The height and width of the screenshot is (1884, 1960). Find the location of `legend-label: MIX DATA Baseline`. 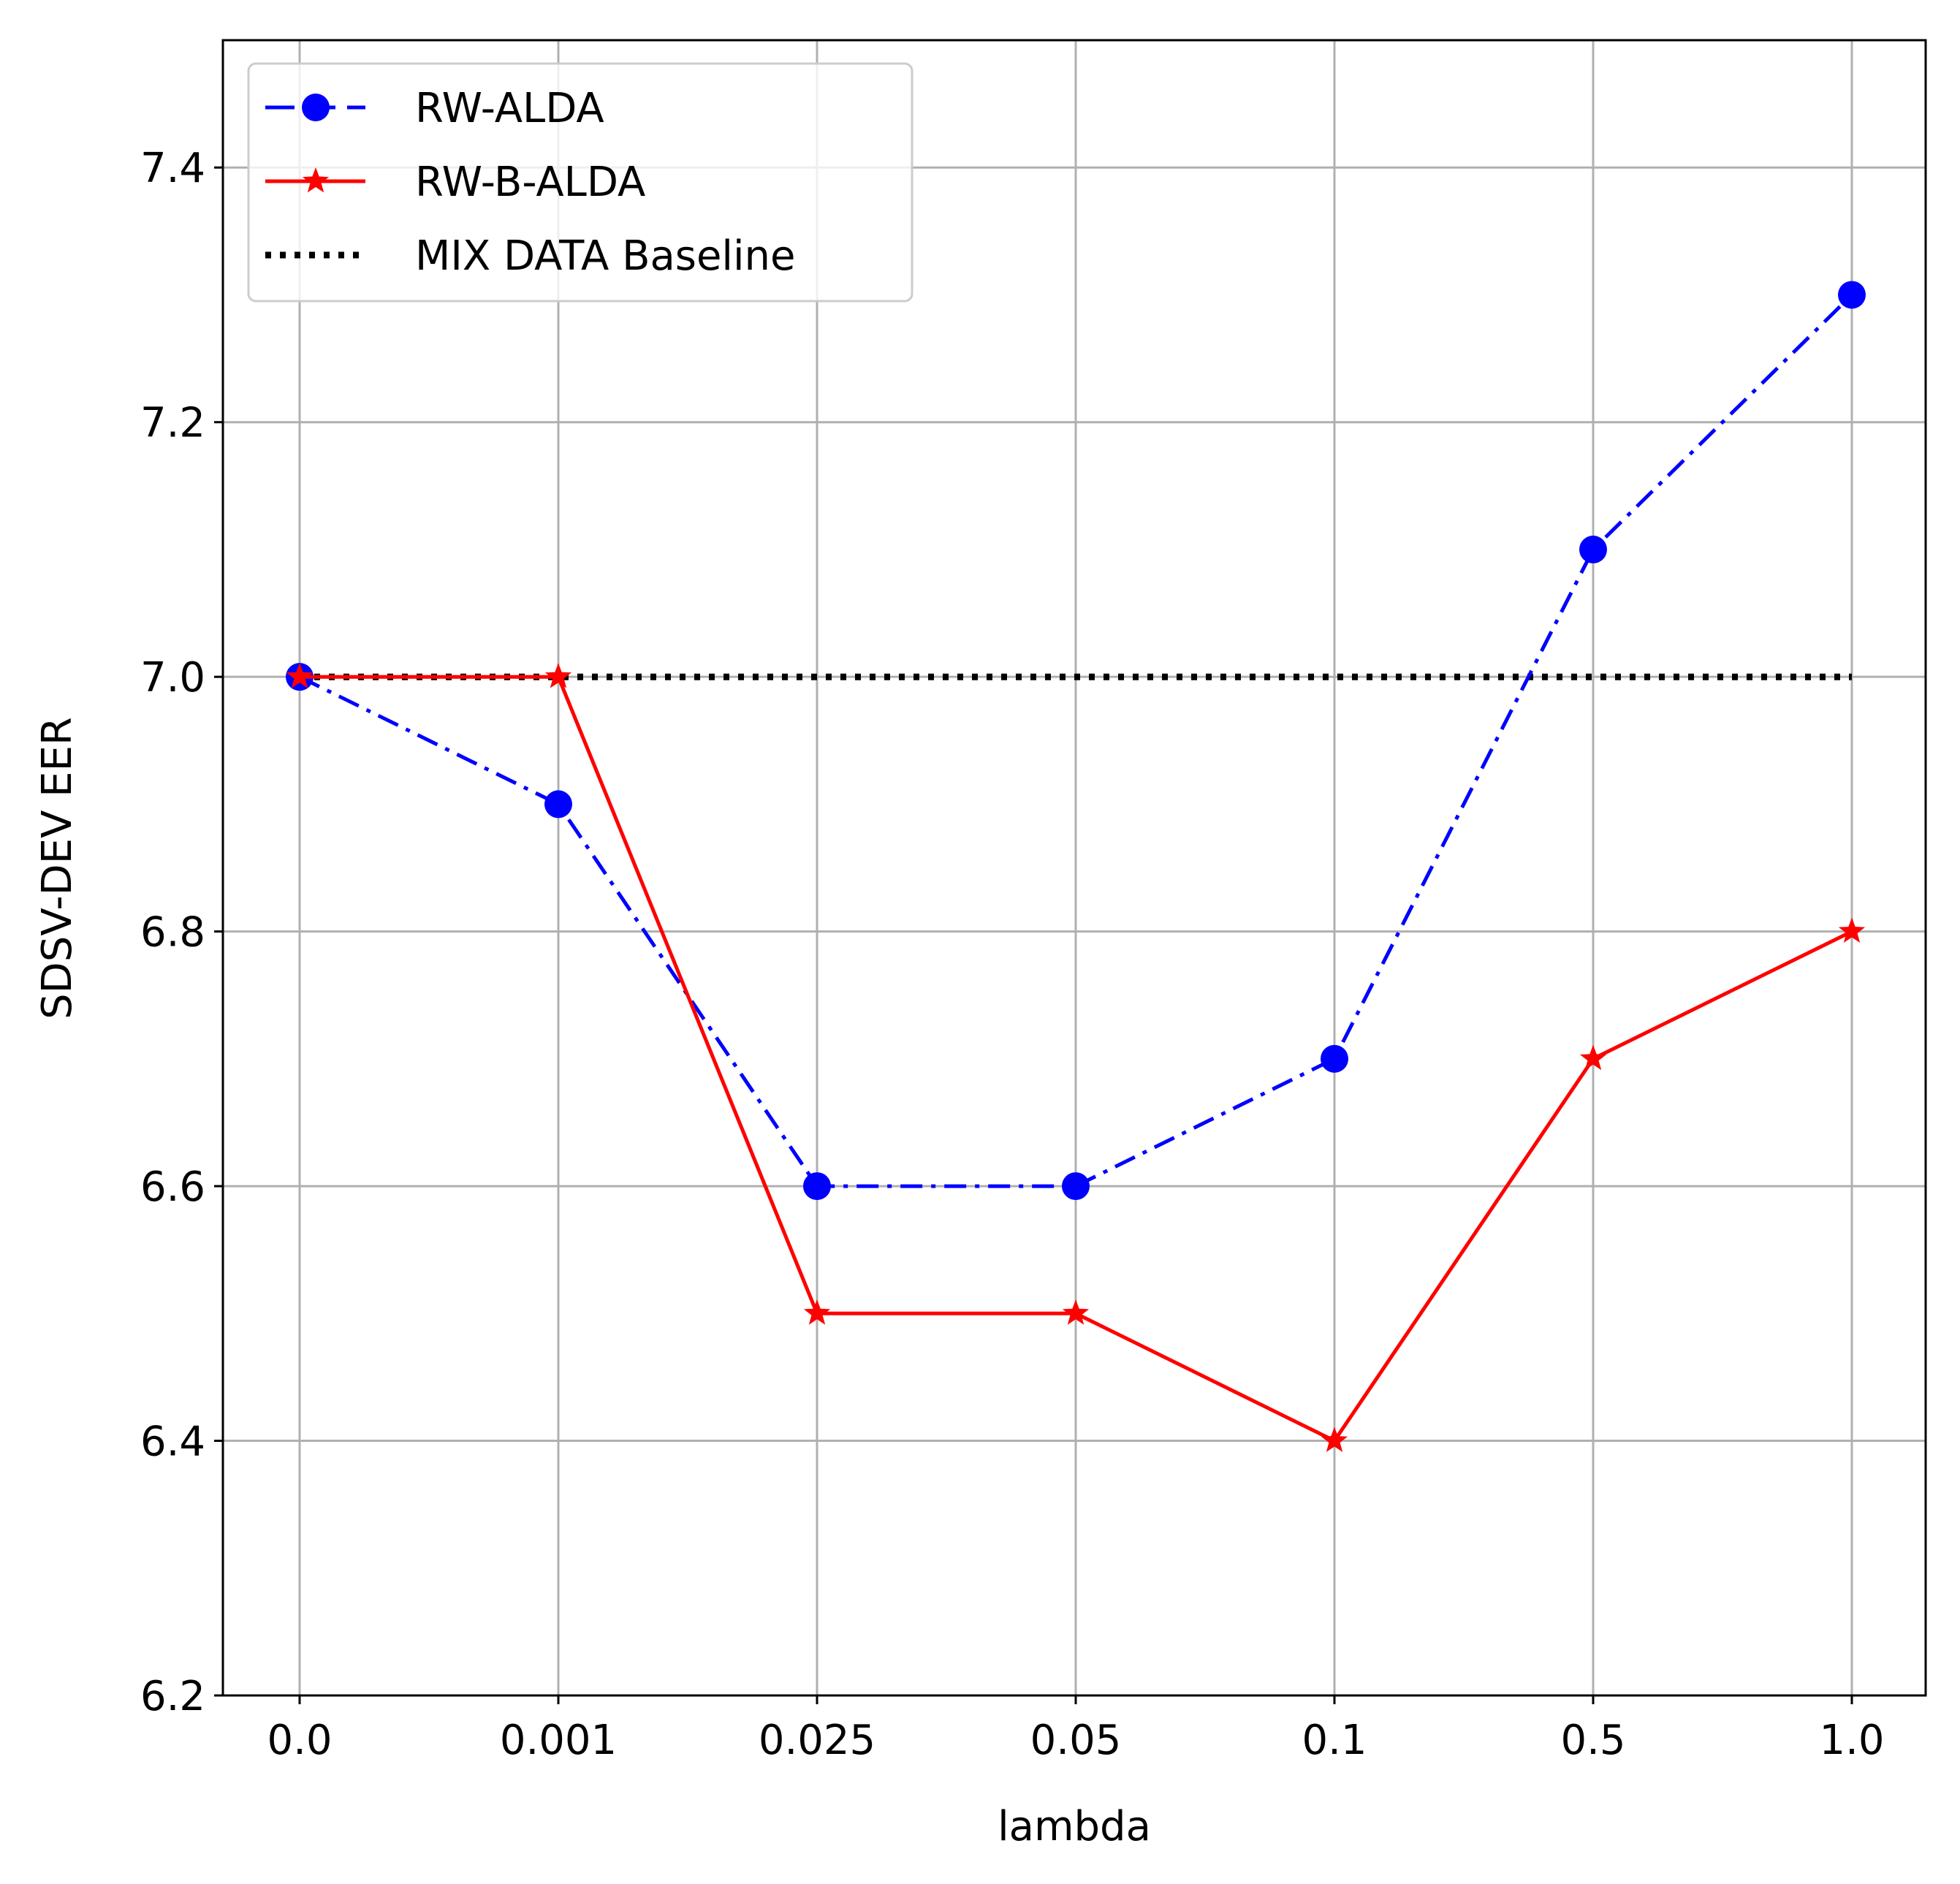

legend-label: MIX DATA Baseline is located at coordinates (605, 256).